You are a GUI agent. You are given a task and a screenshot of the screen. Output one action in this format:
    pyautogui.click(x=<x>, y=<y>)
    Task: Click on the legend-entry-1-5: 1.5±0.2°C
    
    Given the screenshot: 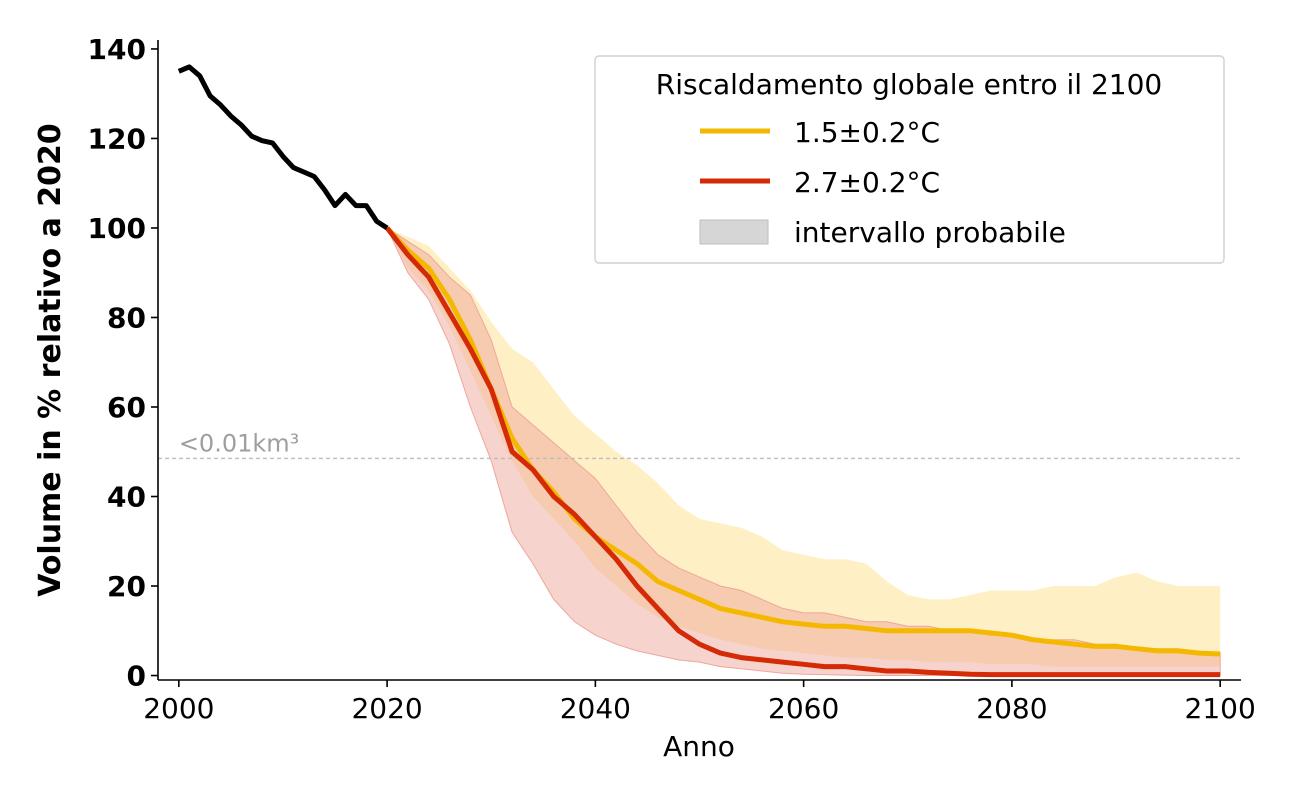 What is the action you would take?
    pyautogui.click(x=820, y=132)
    